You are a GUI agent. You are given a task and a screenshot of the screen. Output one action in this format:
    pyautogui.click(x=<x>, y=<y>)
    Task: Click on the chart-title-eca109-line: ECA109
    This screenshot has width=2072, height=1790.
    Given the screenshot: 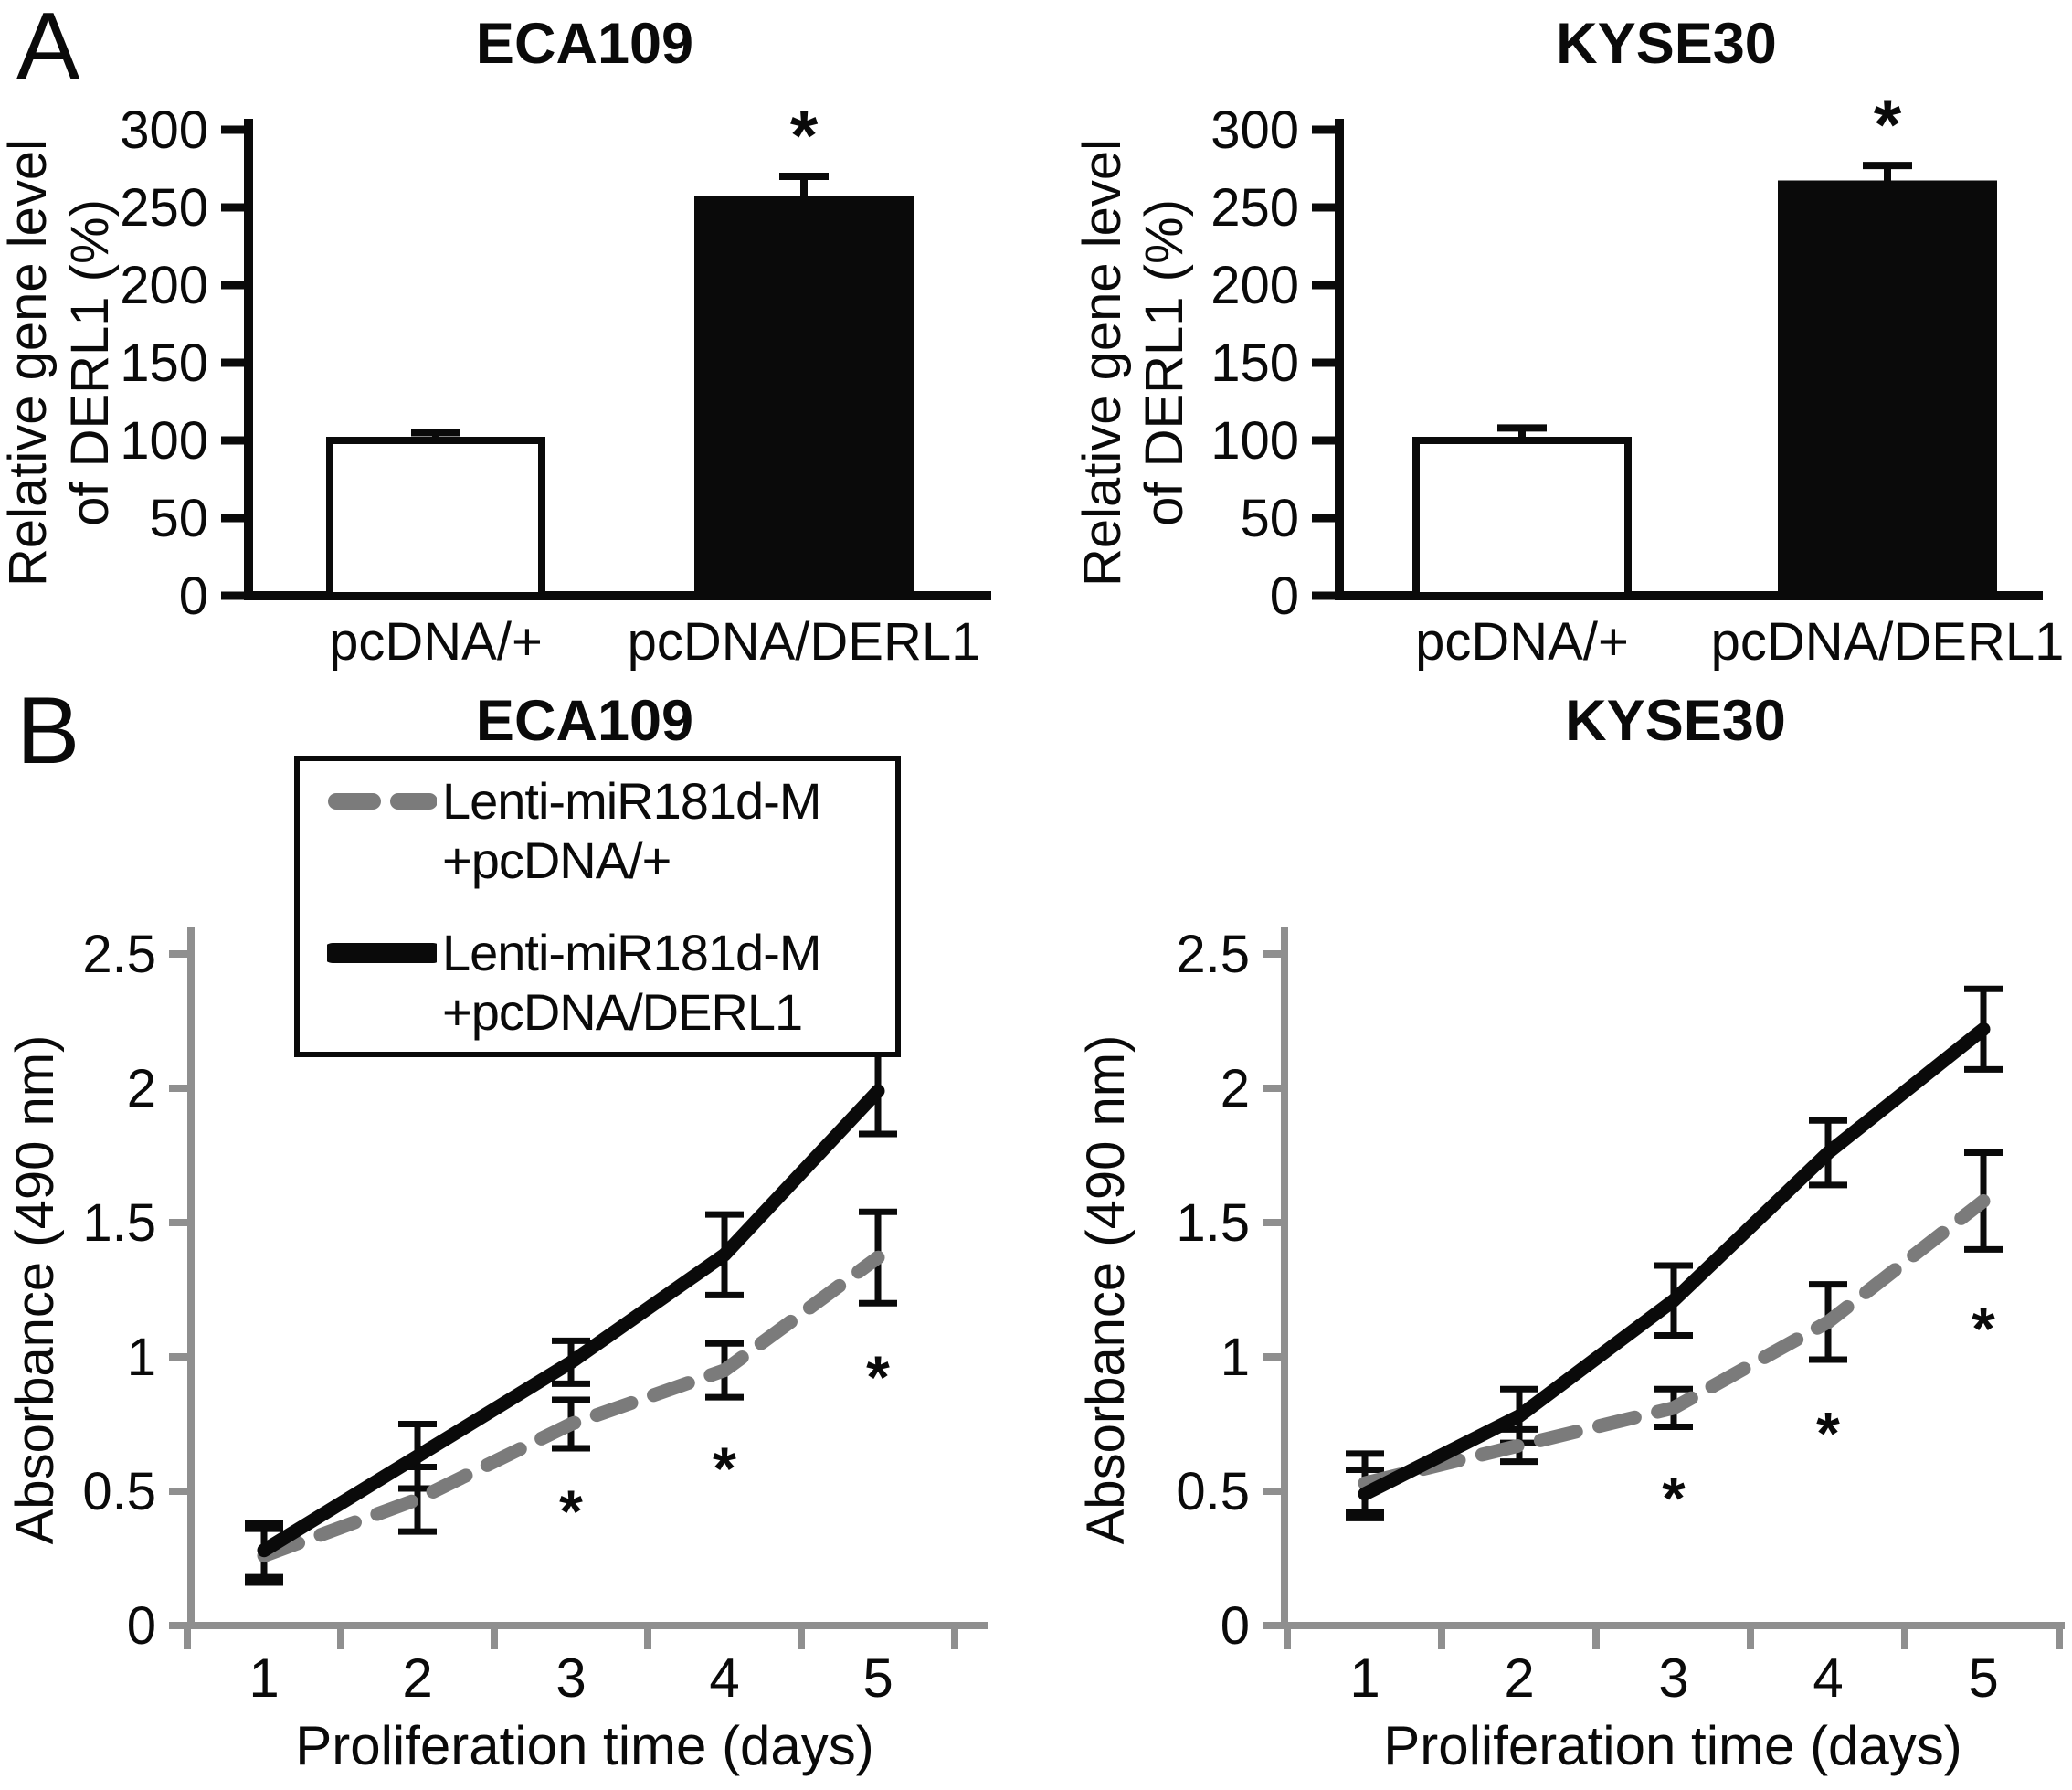 What is the action you would take?
    pyautogui.click(x=584, y=721)
    